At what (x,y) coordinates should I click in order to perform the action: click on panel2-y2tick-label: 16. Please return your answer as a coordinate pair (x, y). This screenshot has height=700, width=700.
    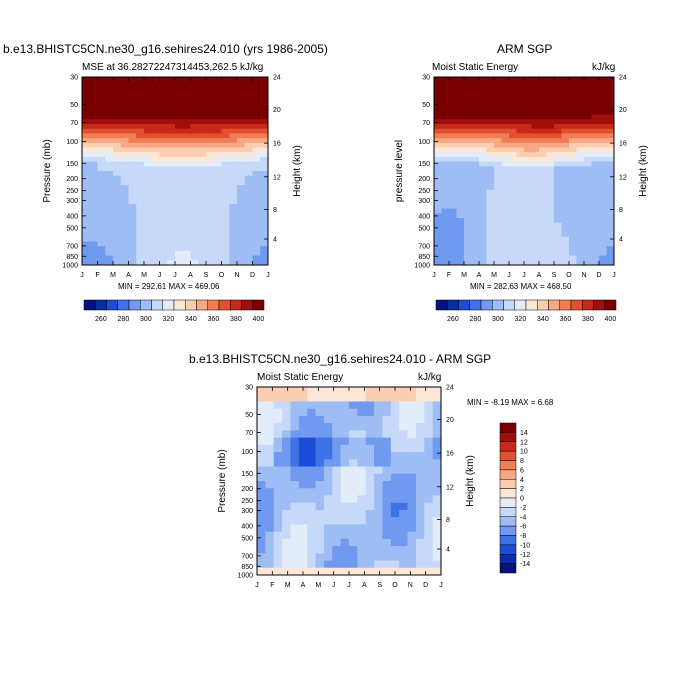
    Looking at the image, I should click on (623, 144).